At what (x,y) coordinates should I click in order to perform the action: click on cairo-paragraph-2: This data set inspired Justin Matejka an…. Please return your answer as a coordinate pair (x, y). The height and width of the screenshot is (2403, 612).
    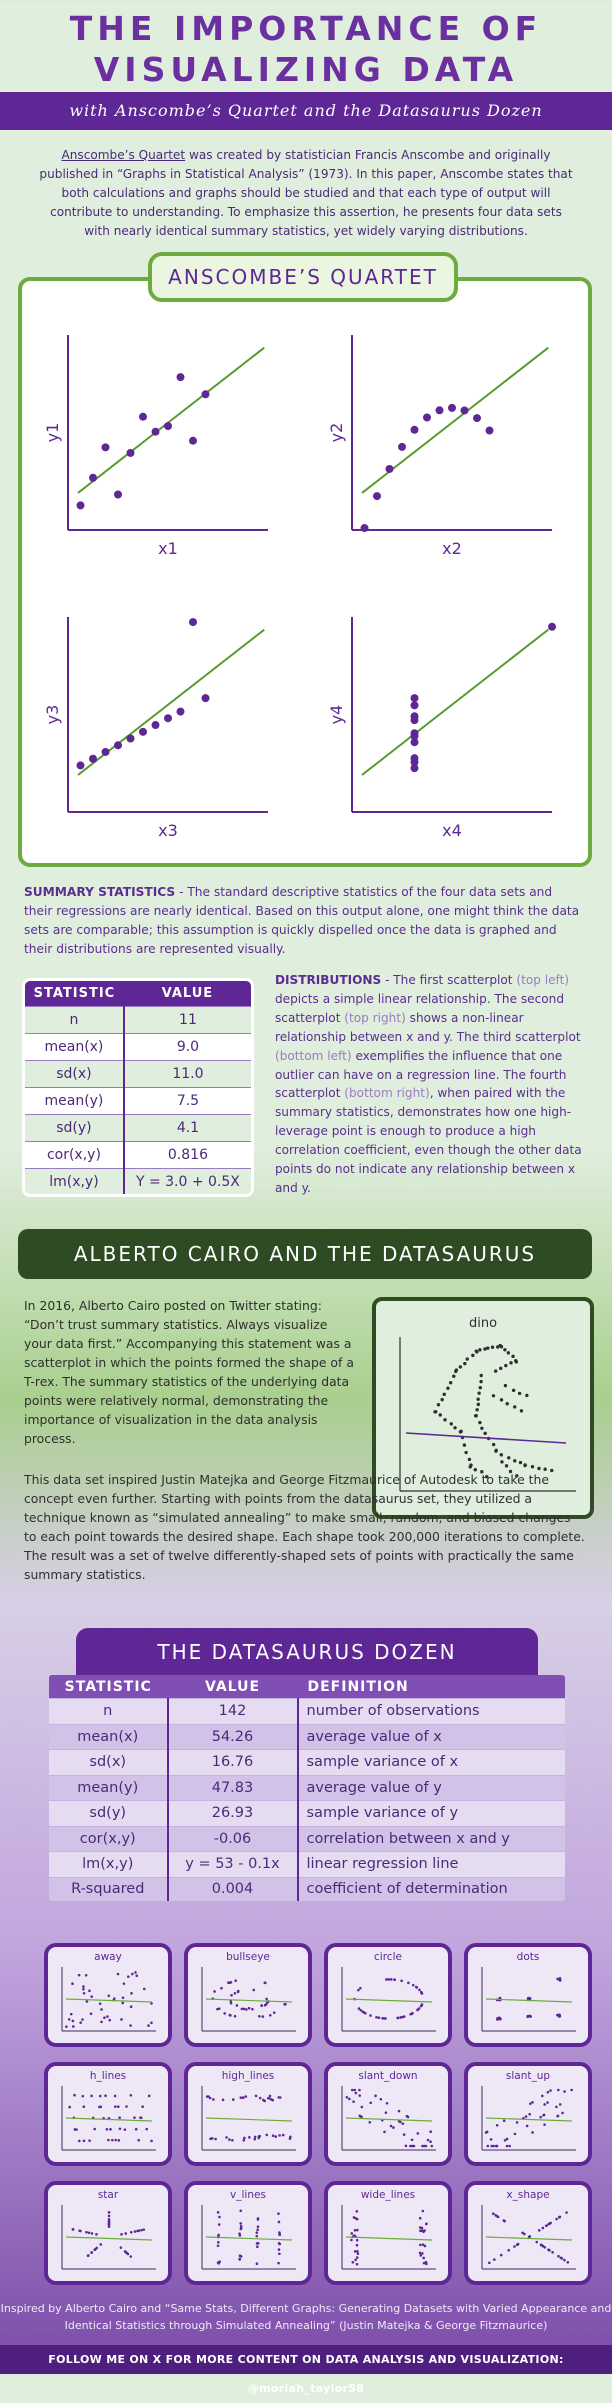
    Looking at the image, I should click on (304, 1527).